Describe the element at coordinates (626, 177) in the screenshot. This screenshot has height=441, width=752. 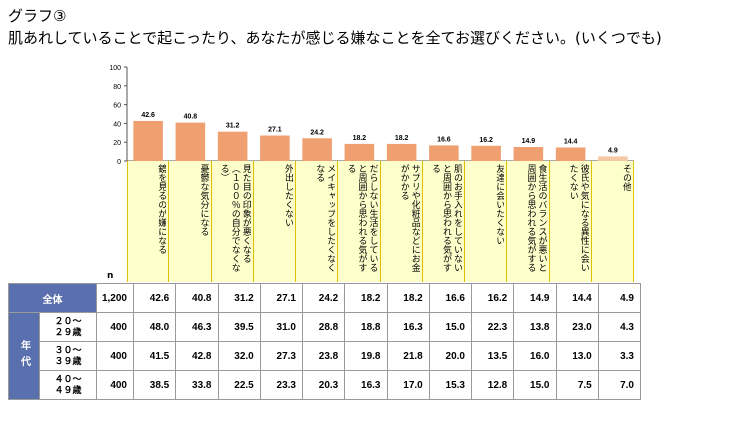
I see `category-label: その他` at that location.